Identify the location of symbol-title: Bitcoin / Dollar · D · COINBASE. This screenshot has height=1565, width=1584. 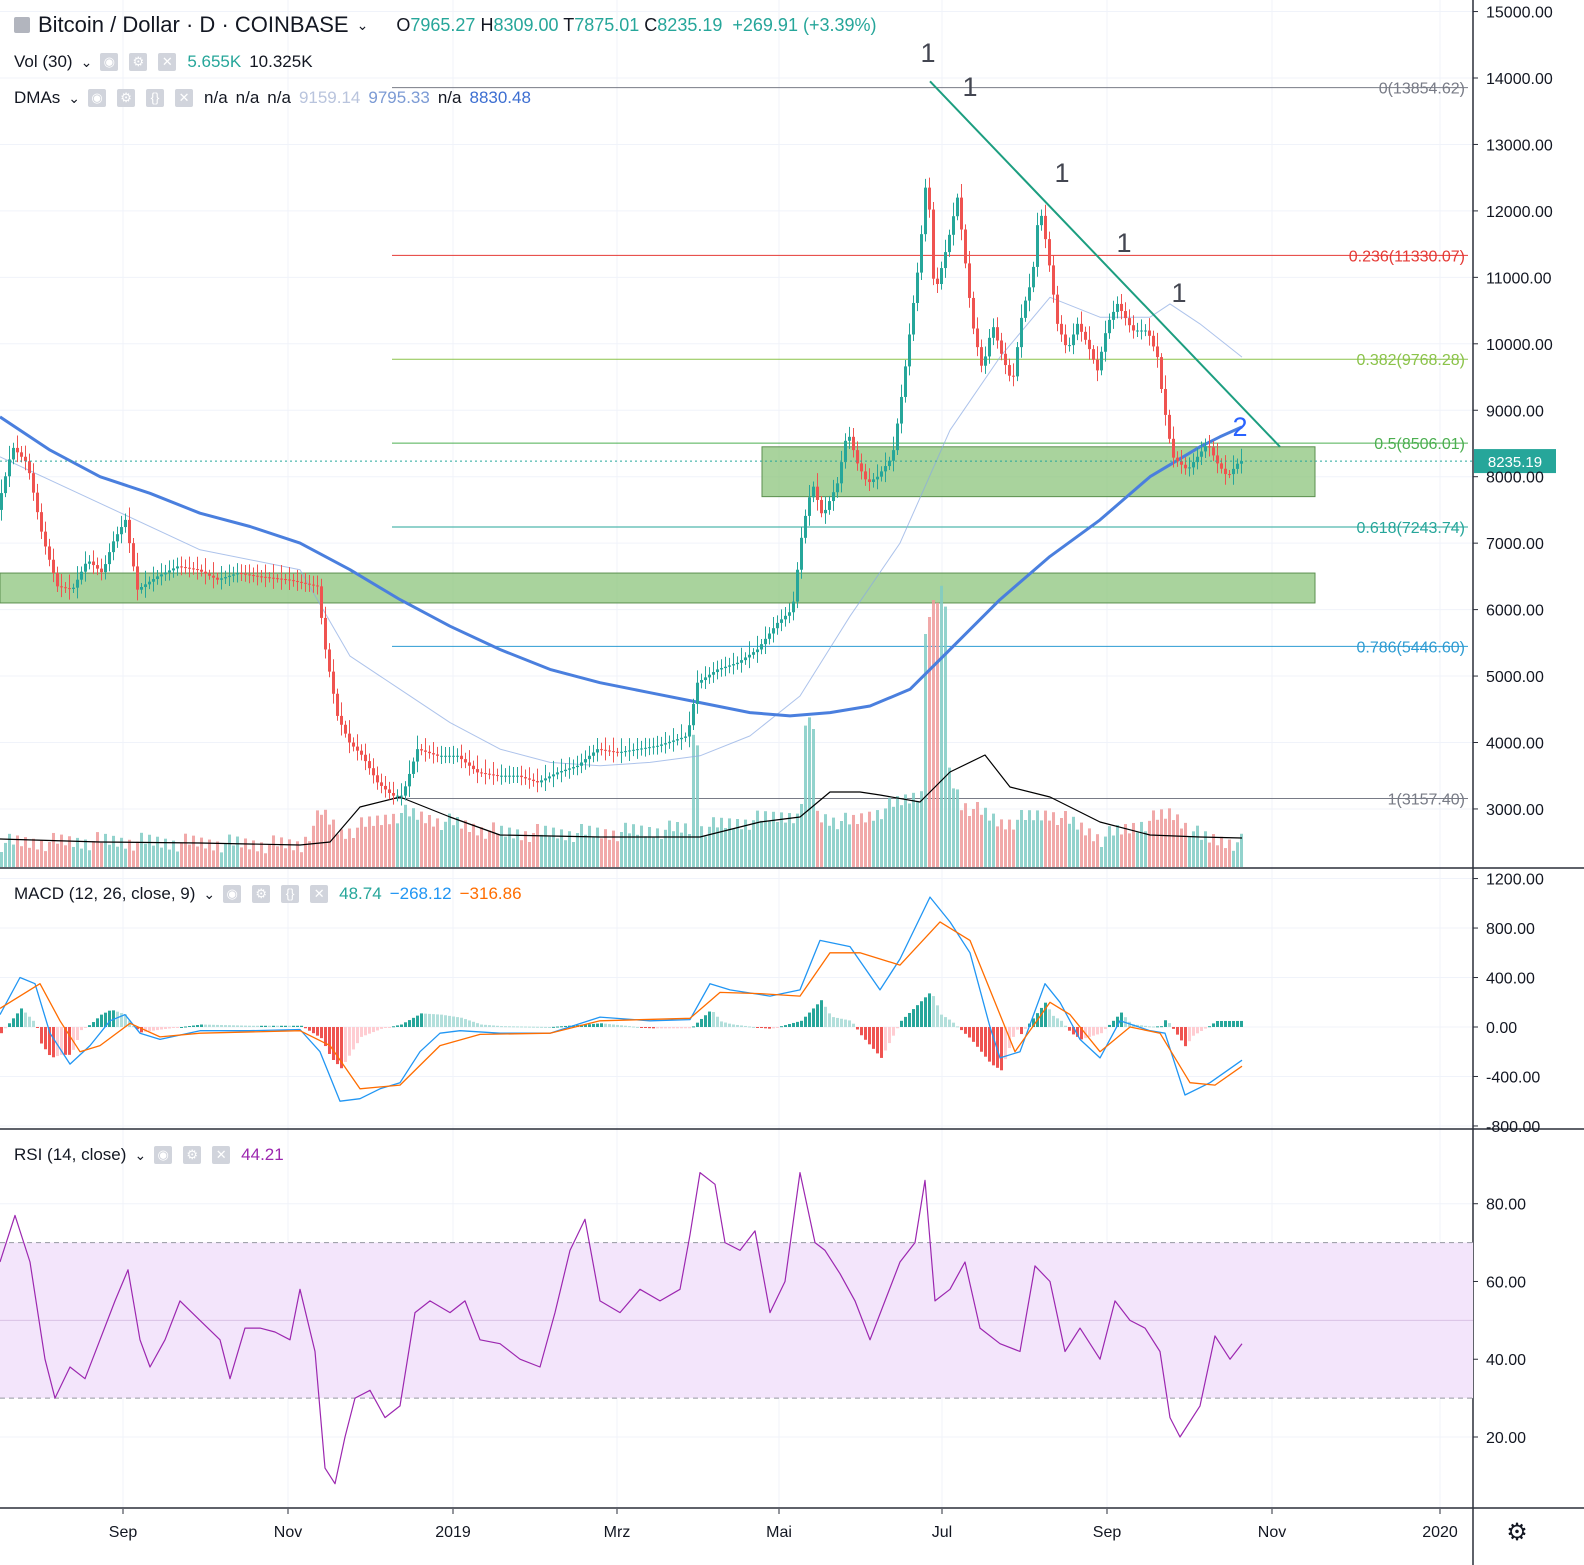
(193, 24).